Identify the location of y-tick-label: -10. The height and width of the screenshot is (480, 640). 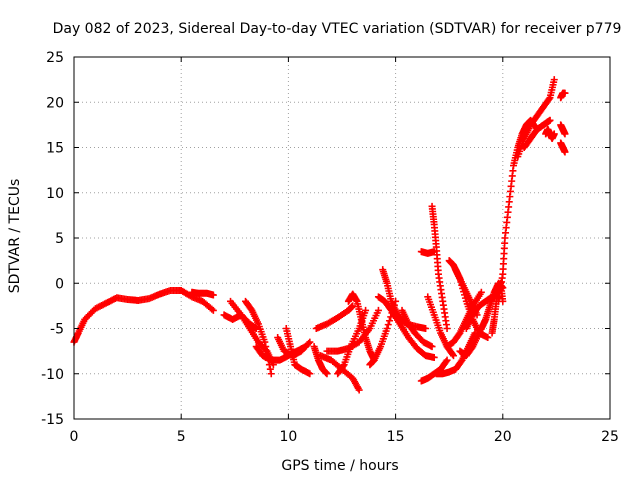
(52, 375).